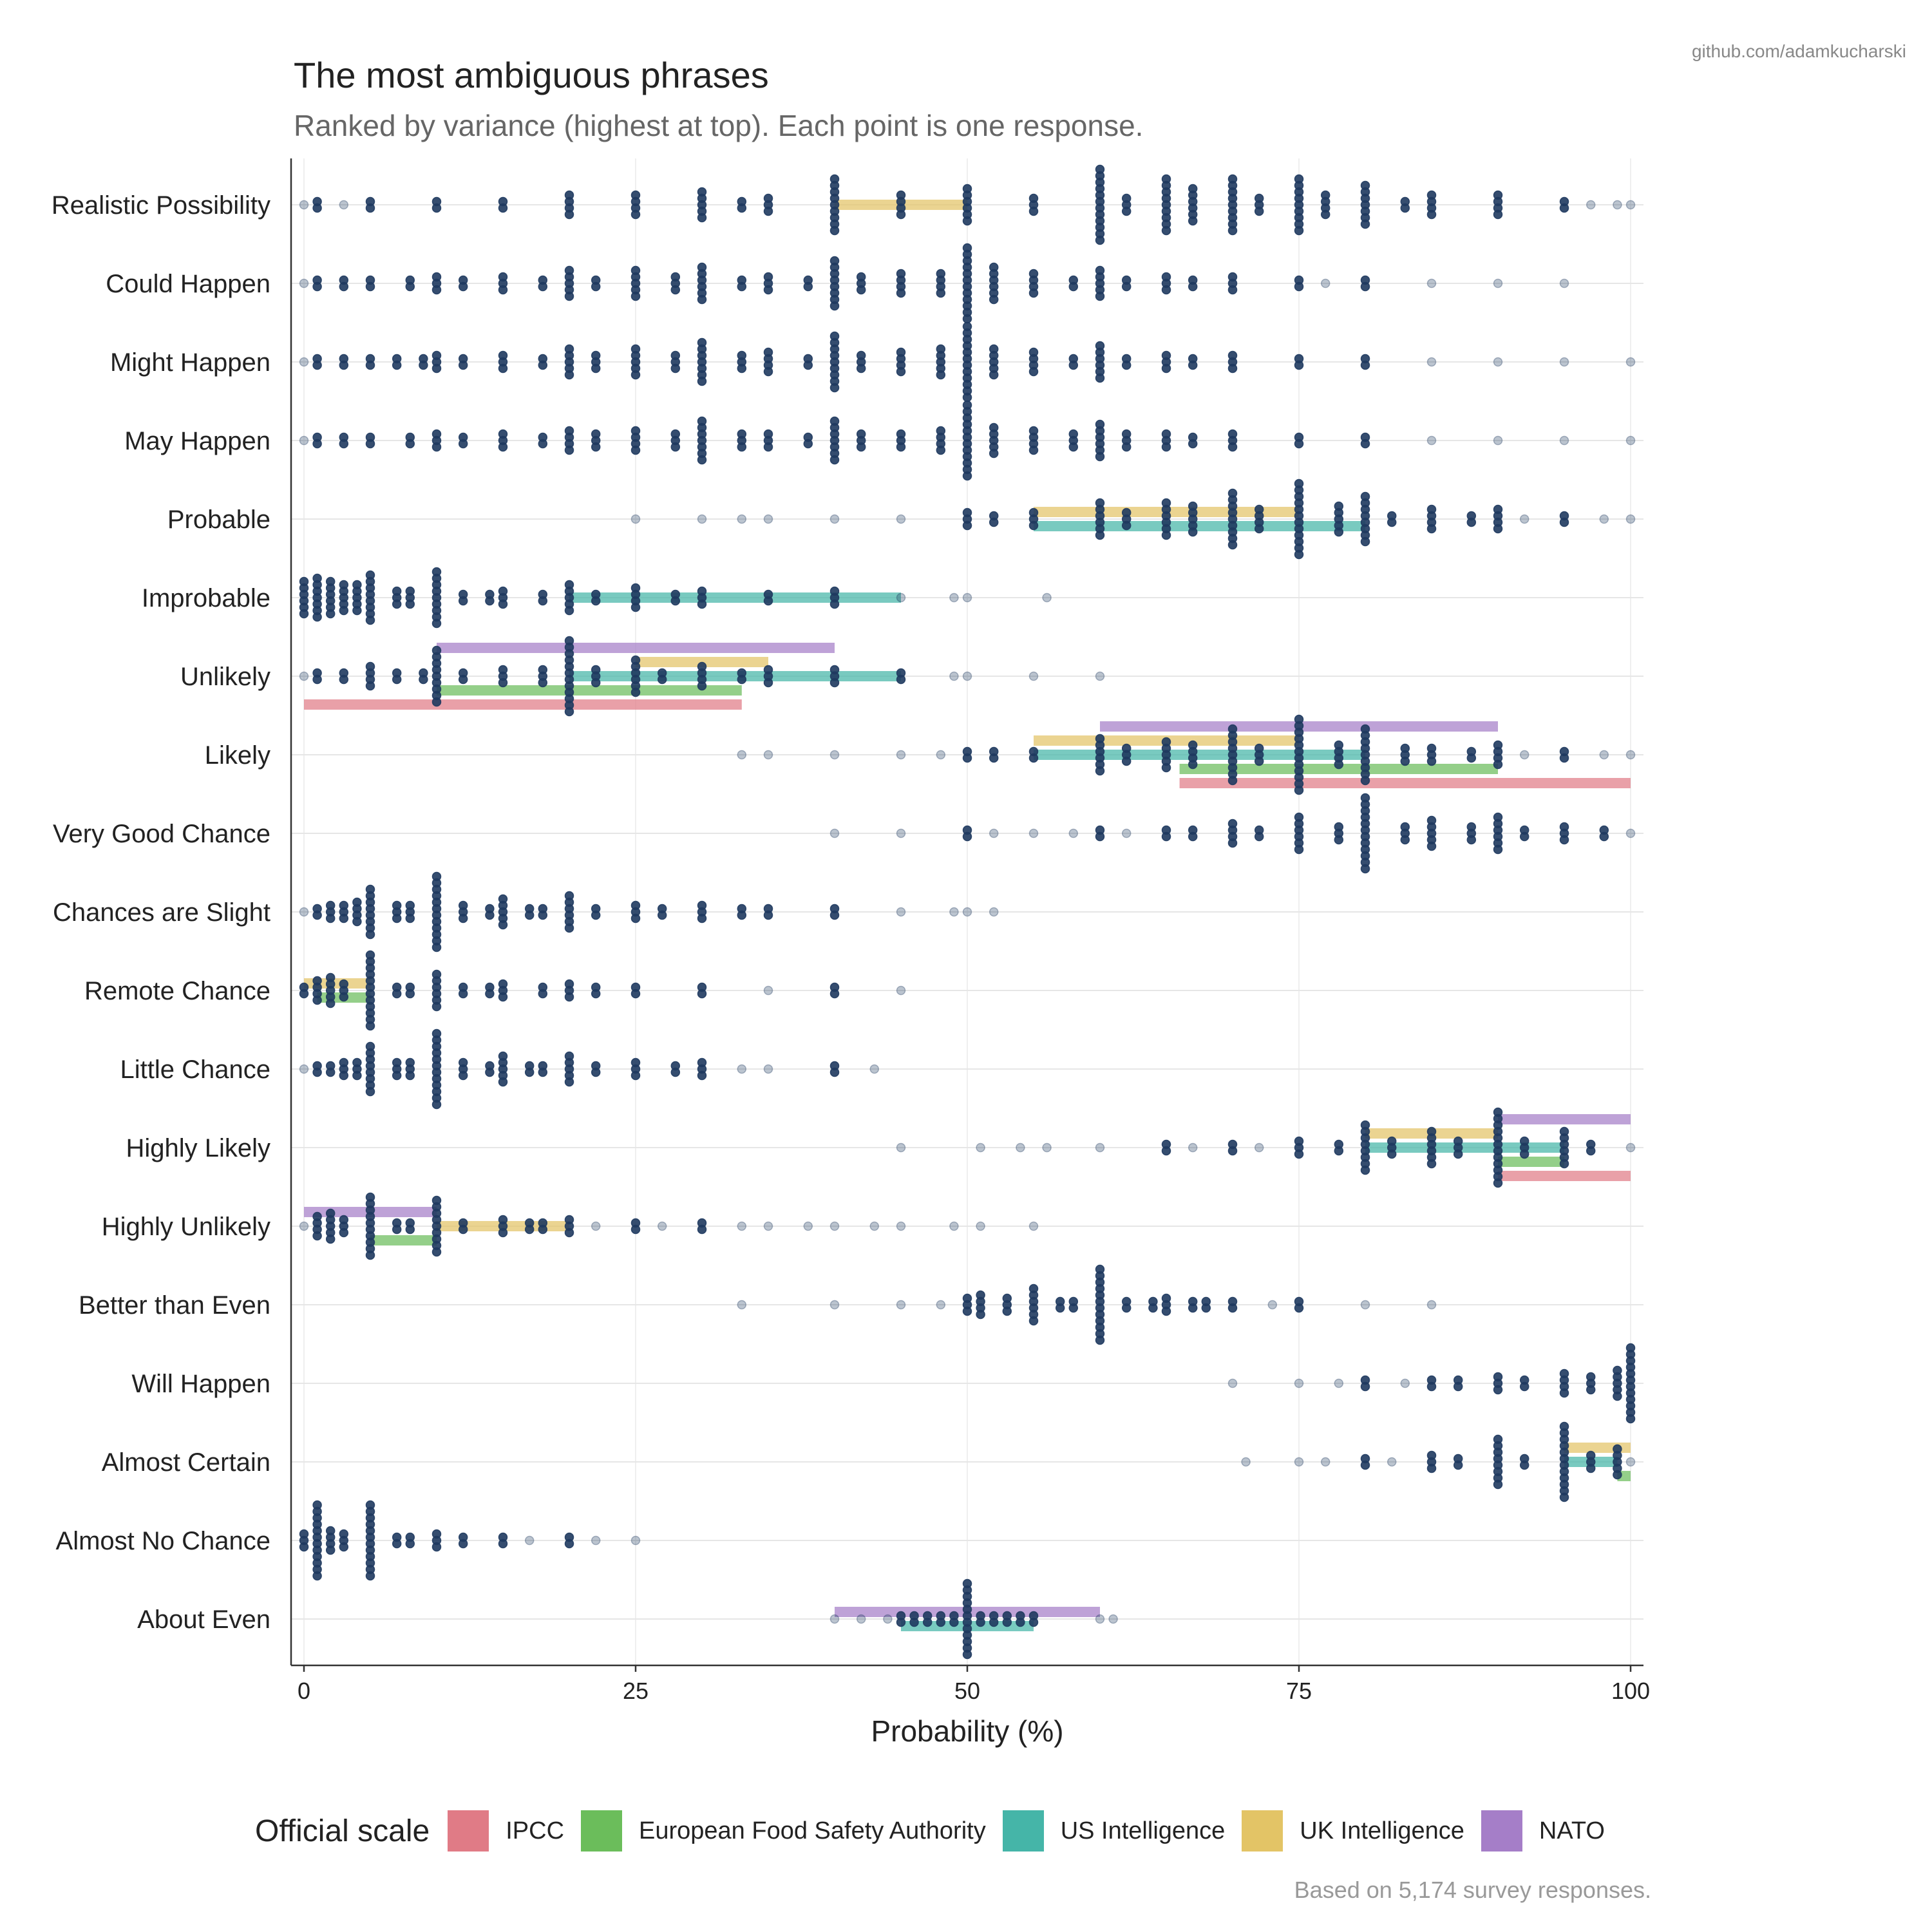 Image resolution: width=1932 pixels, height=1932 pixels. I want to click on legend-label-efsa: European Food Safety Authority, so click(813, 1830).